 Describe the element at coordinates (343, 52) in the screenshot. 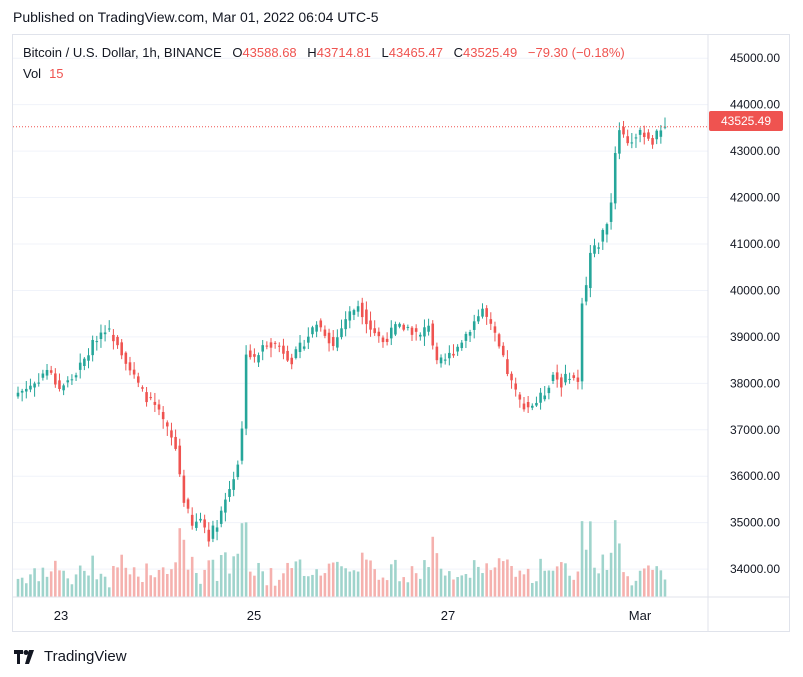

I see `high-value: 43714.81` at that location.